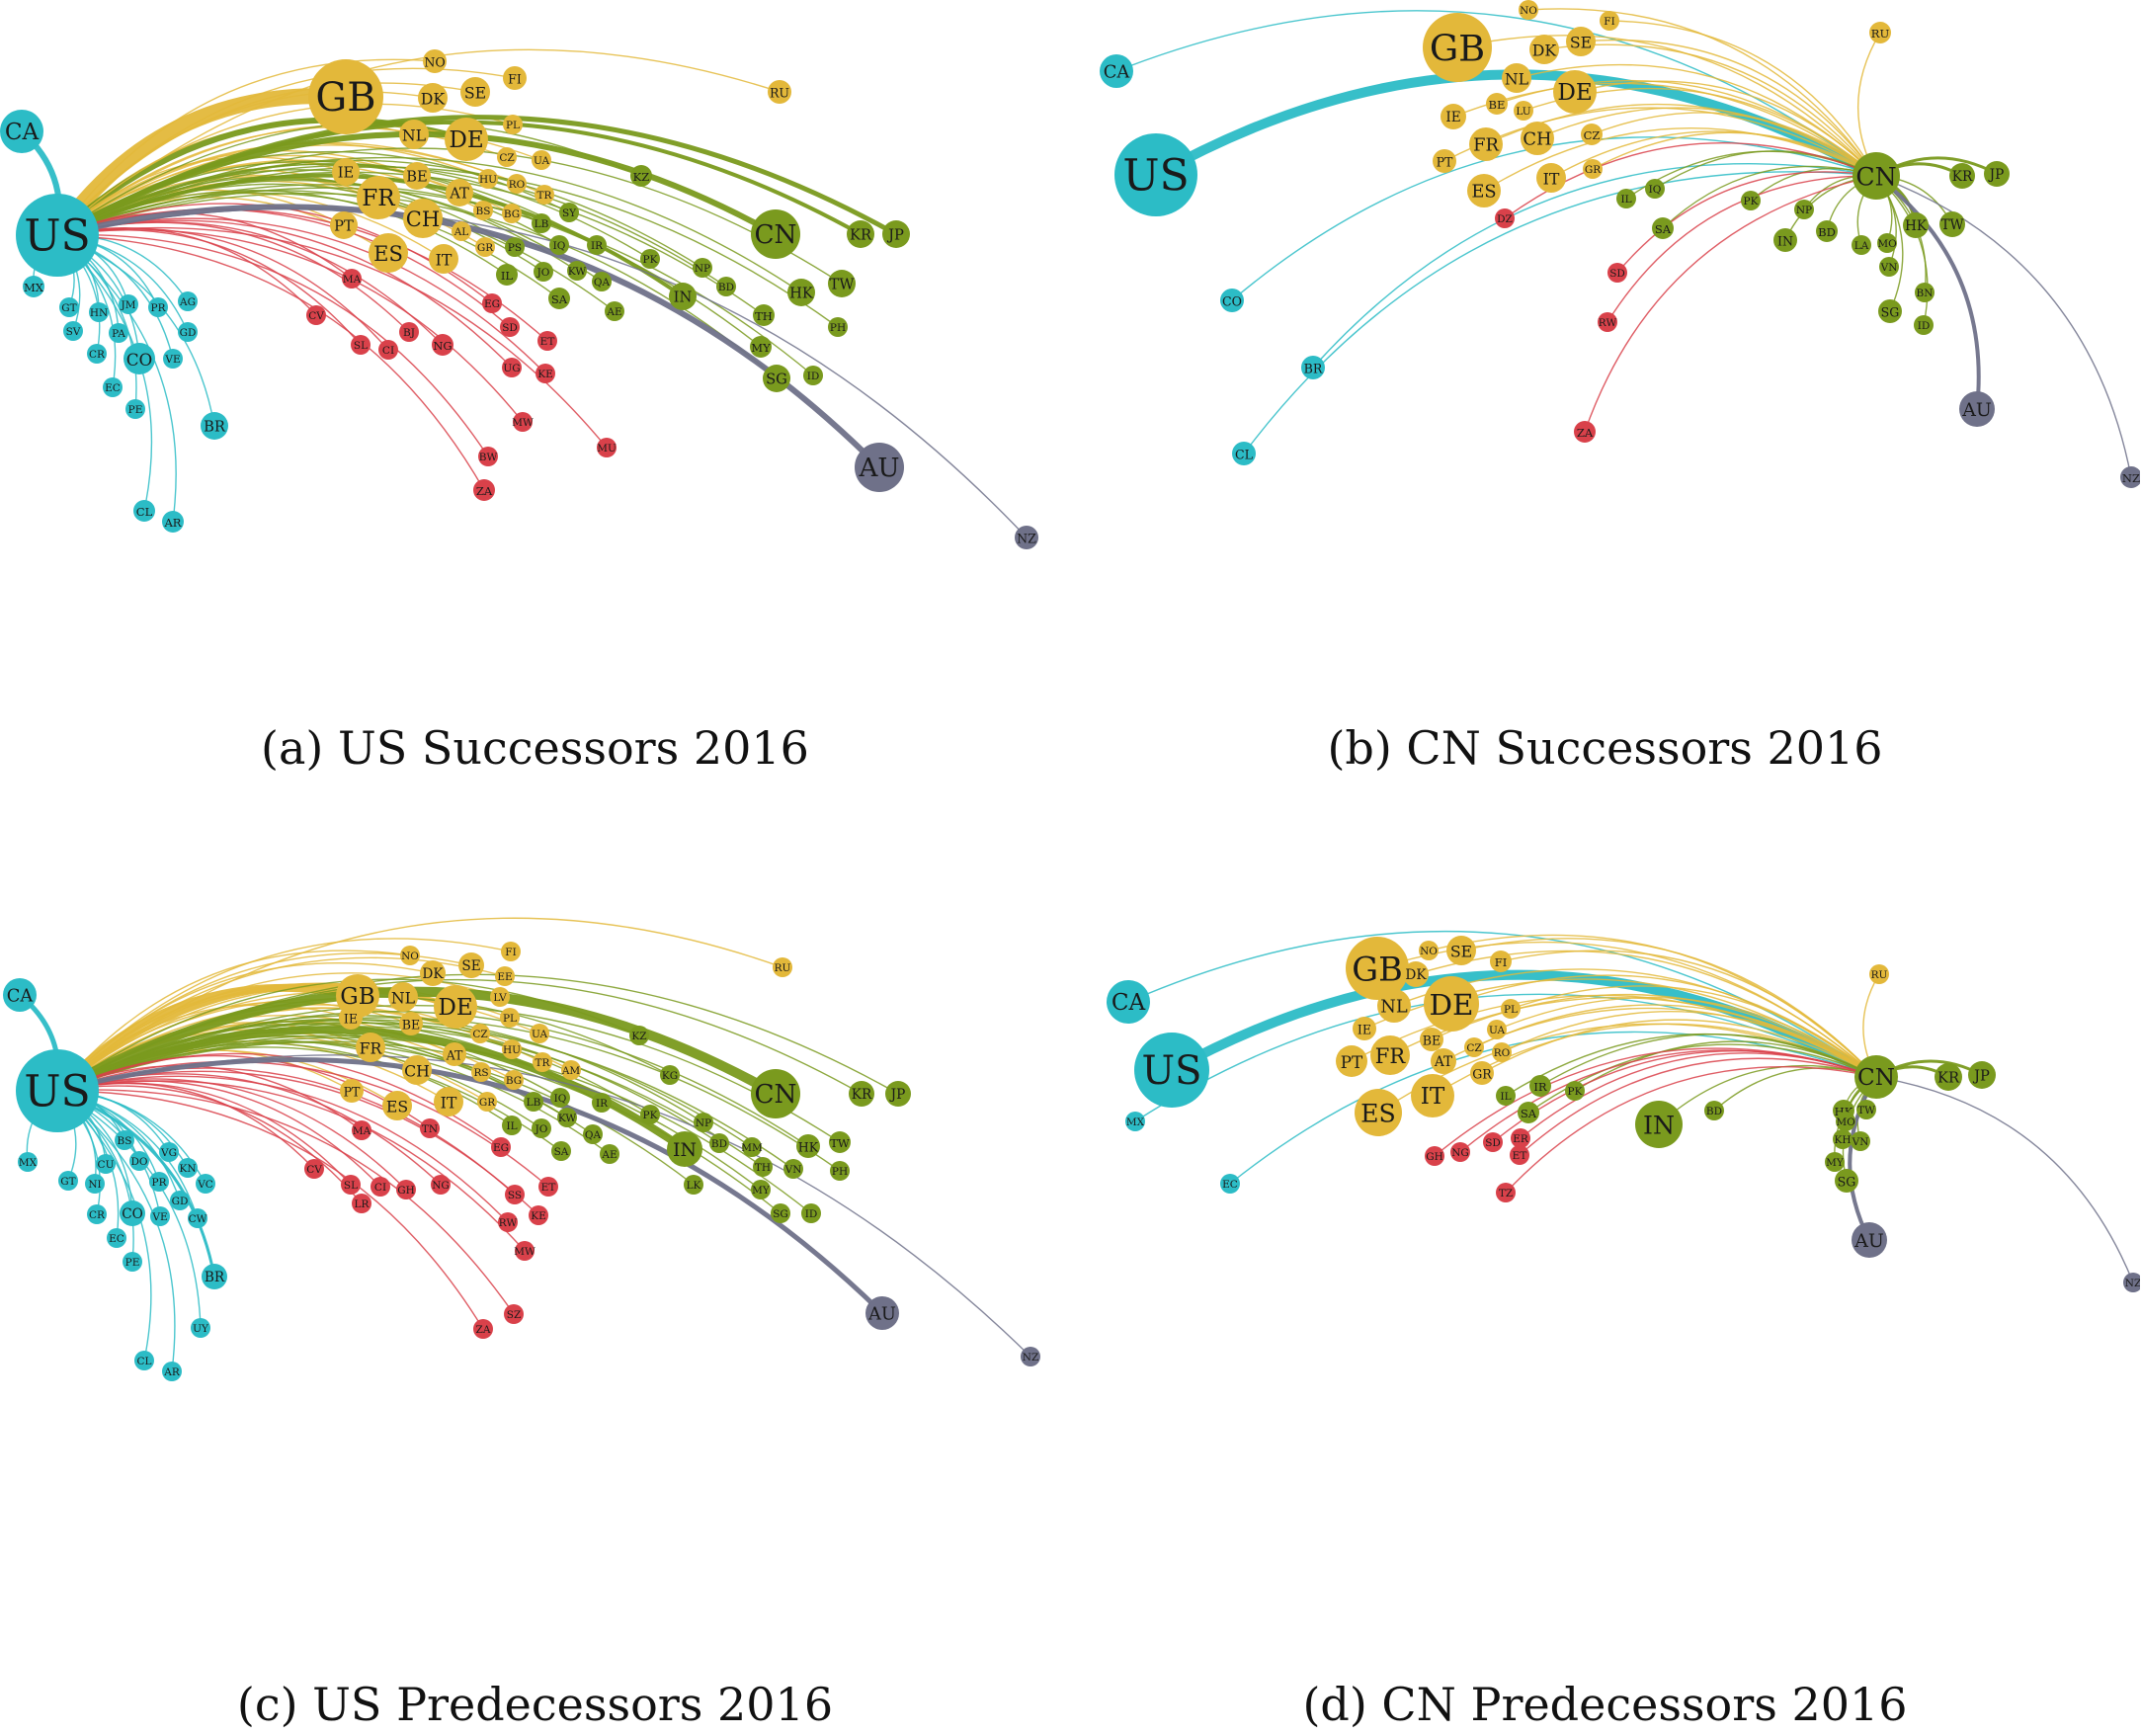 The width and height of the screenshot is (2141, 1736). What do you see at coordinates (501, 1147) in the screenshot?
I see `node-eg: EG` at bounding box center [501, 1147].